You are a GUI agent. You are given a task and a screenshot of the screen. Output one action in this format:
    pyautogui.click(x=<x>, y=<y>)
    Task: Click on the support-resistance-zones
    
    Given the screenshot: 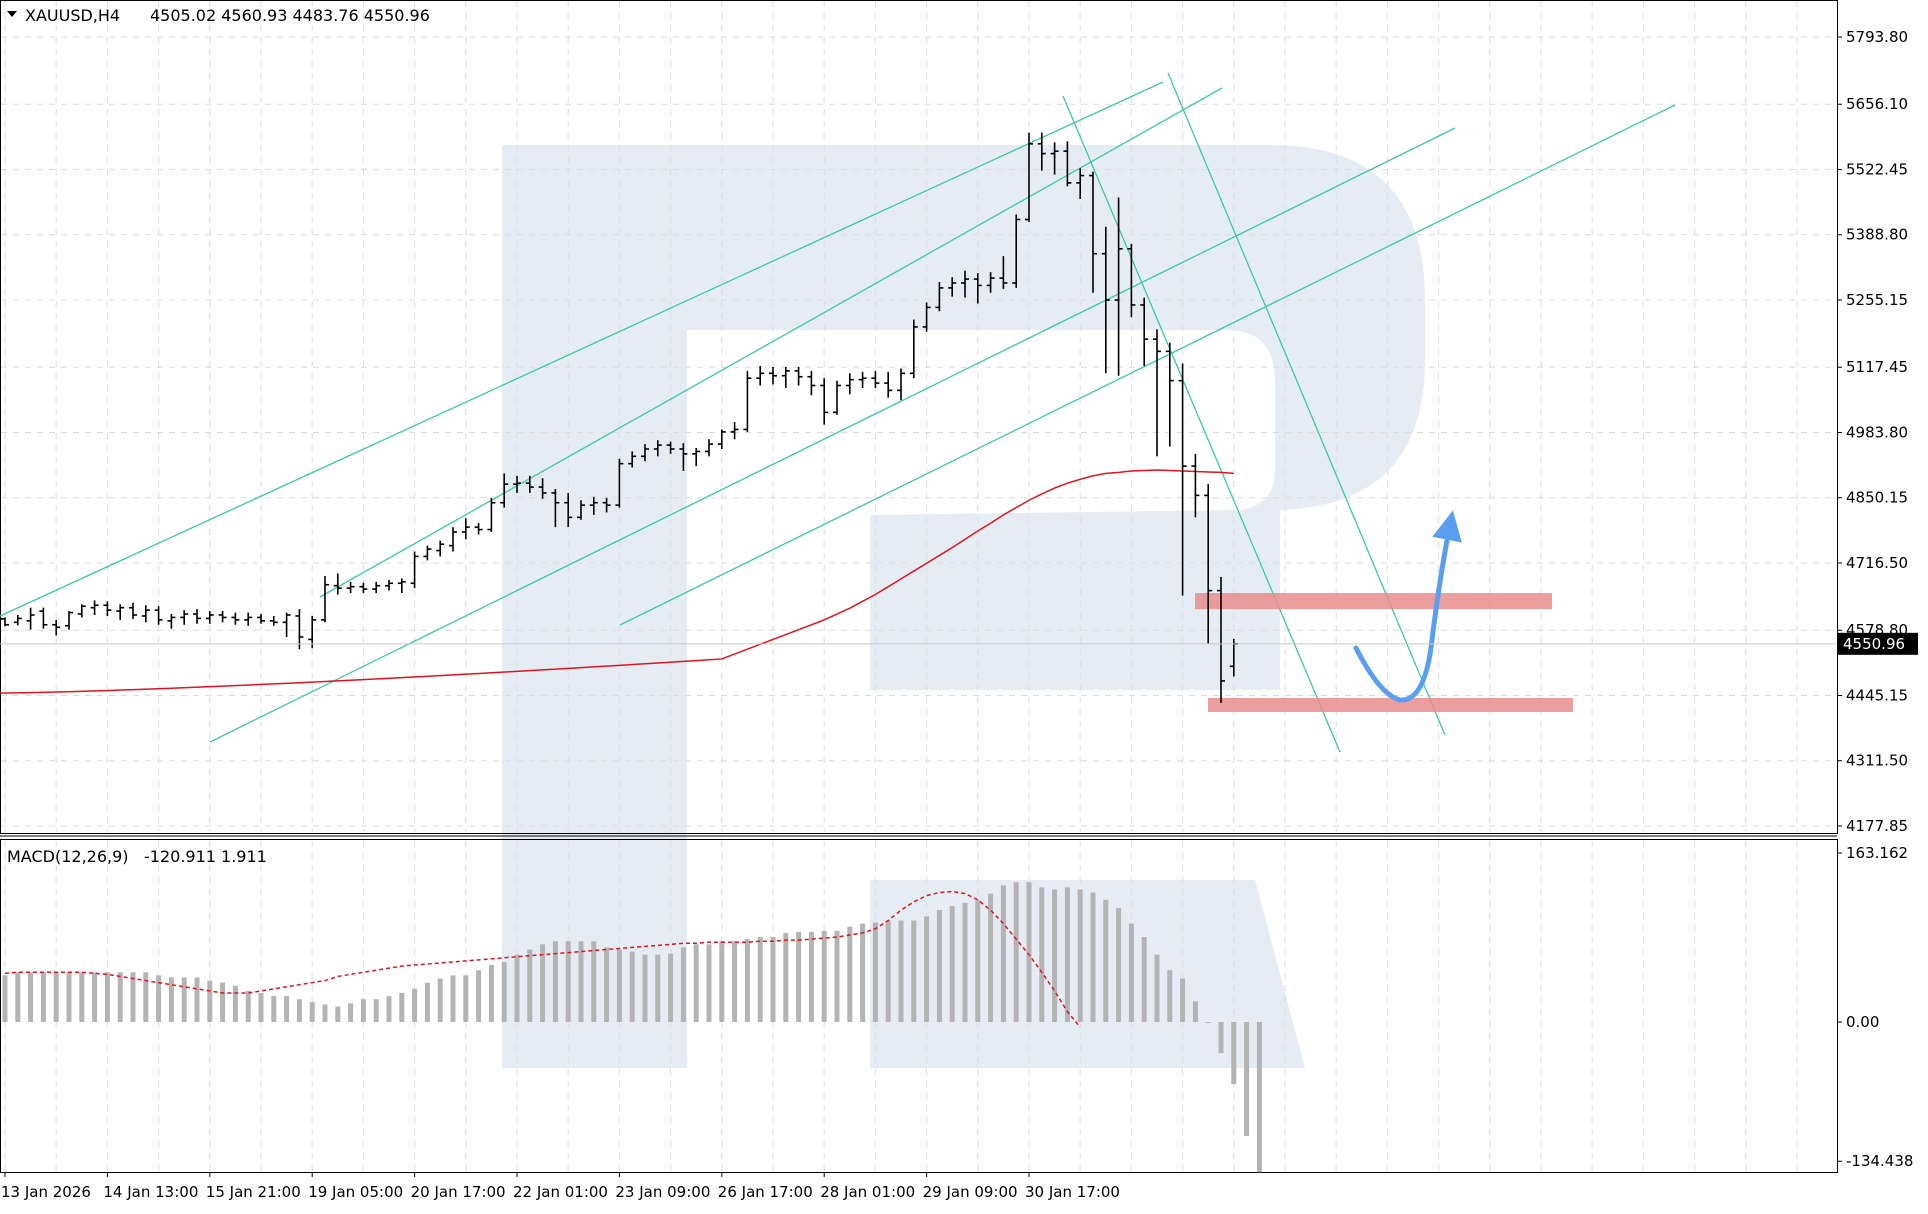 What is the action you would take?
    pyautogui.click(x=1384, y=653)
    